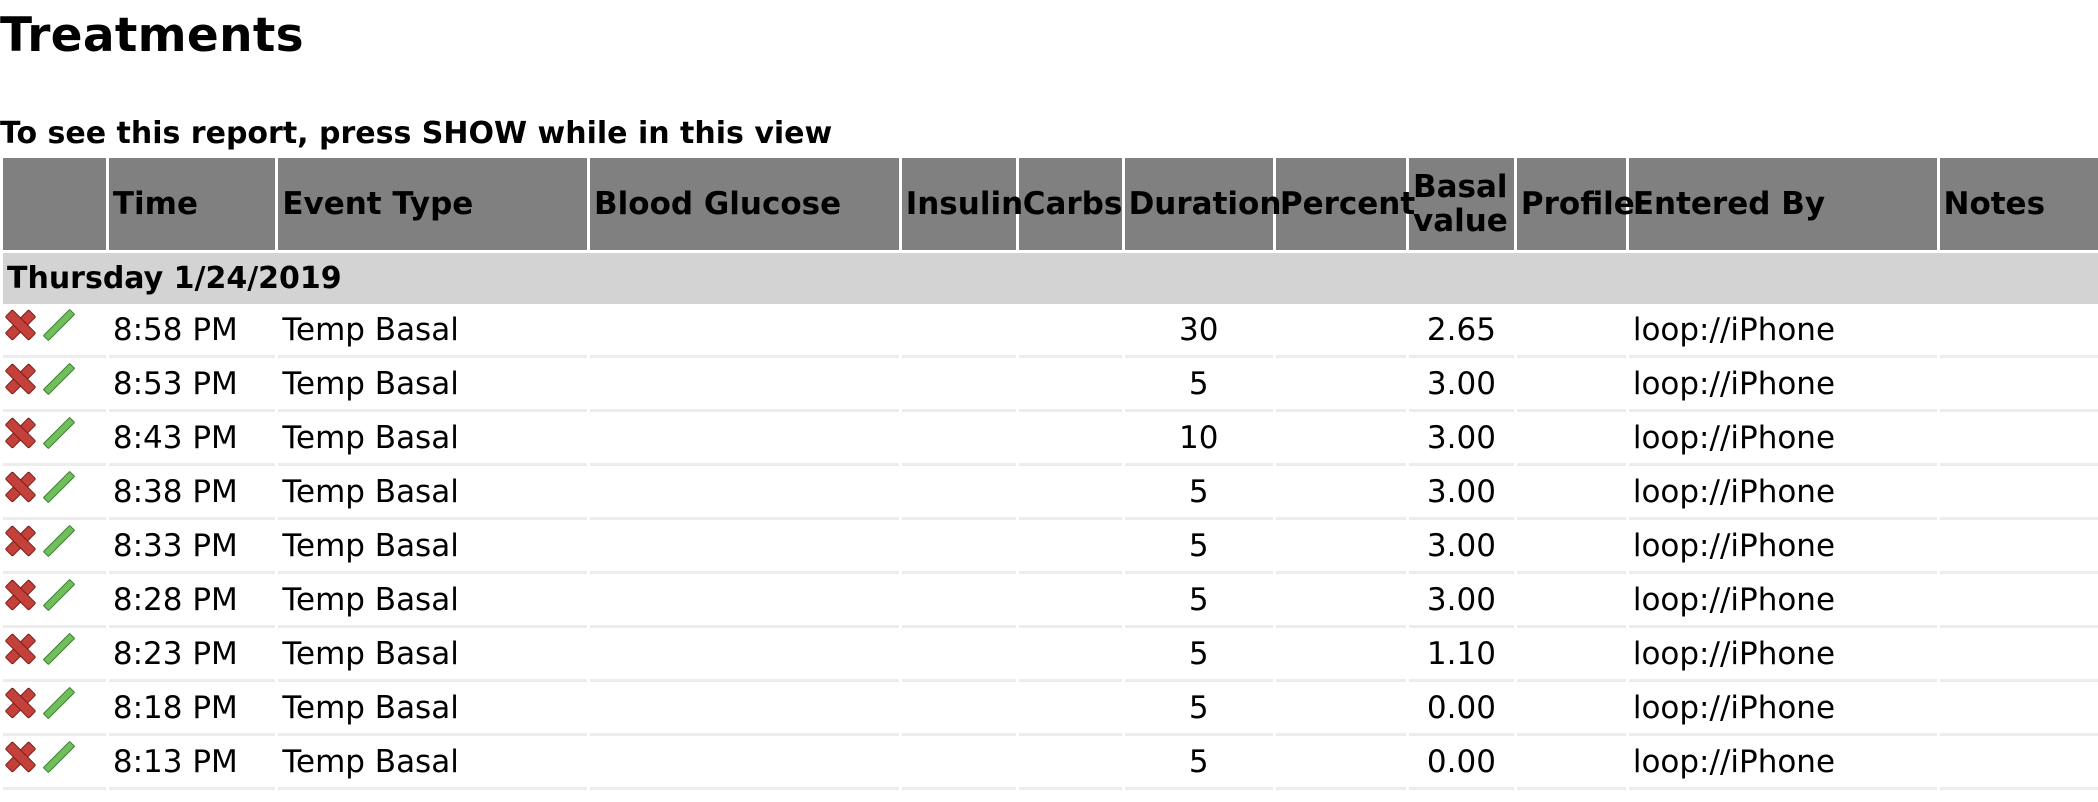 This screenshot has height=802, width=2098. What do you see at coordinates (1461, 655) in the screenshot?
I see `cell-basal-value: 1.10` at bounding box center [1461, 655].